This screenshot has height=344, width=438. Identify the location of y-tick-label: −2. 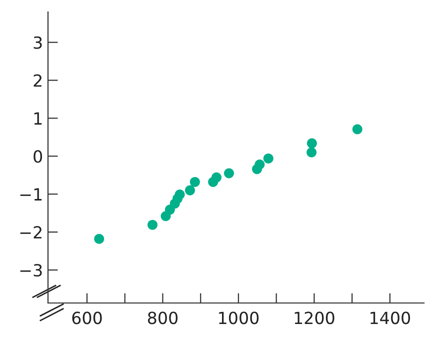
(31, 232).